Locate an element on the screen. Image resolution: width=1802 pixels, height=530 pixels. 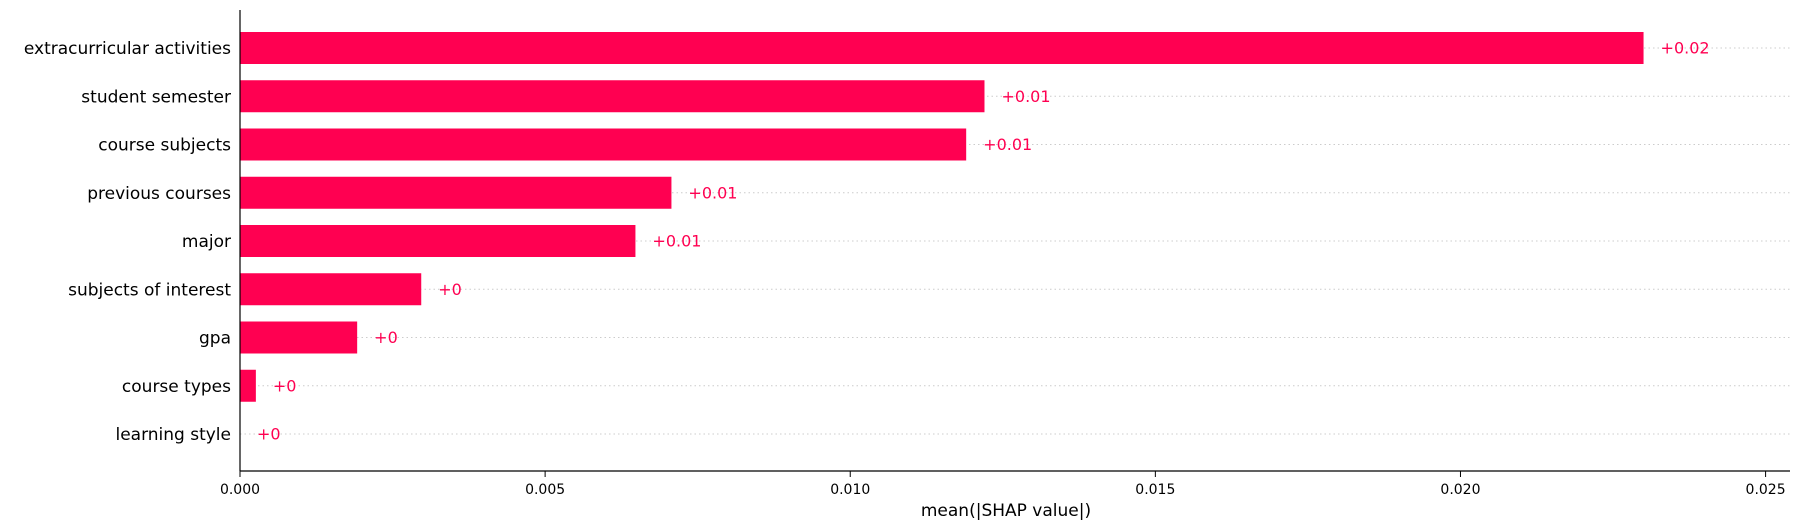
category-label: previous courses is located at coordinates (159, 194).